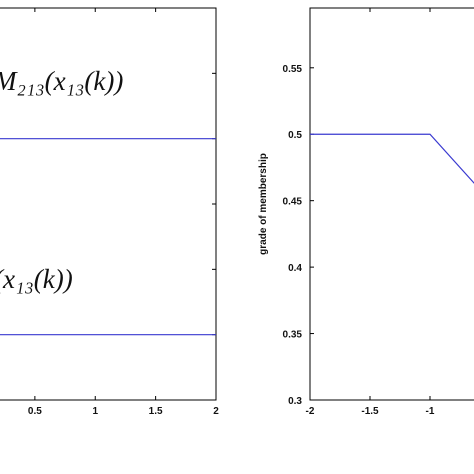  Describe the element at coordinates (295, 268) in the screenshot. I see `y-tick-label: 0.4` at that location.